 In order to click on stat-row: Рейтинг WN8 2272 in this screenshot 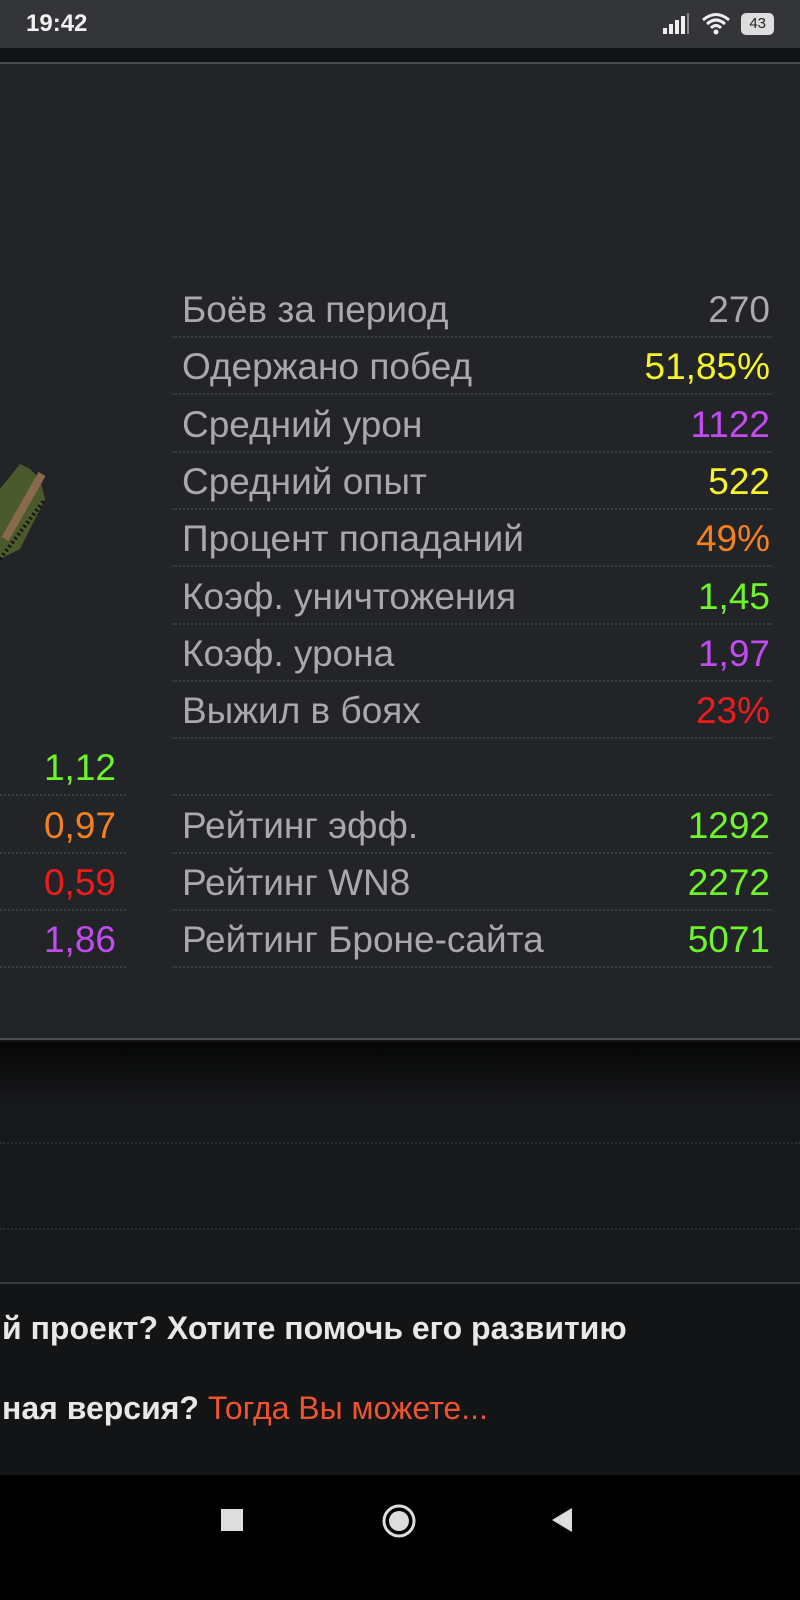, I will do `click(472, 882)`.